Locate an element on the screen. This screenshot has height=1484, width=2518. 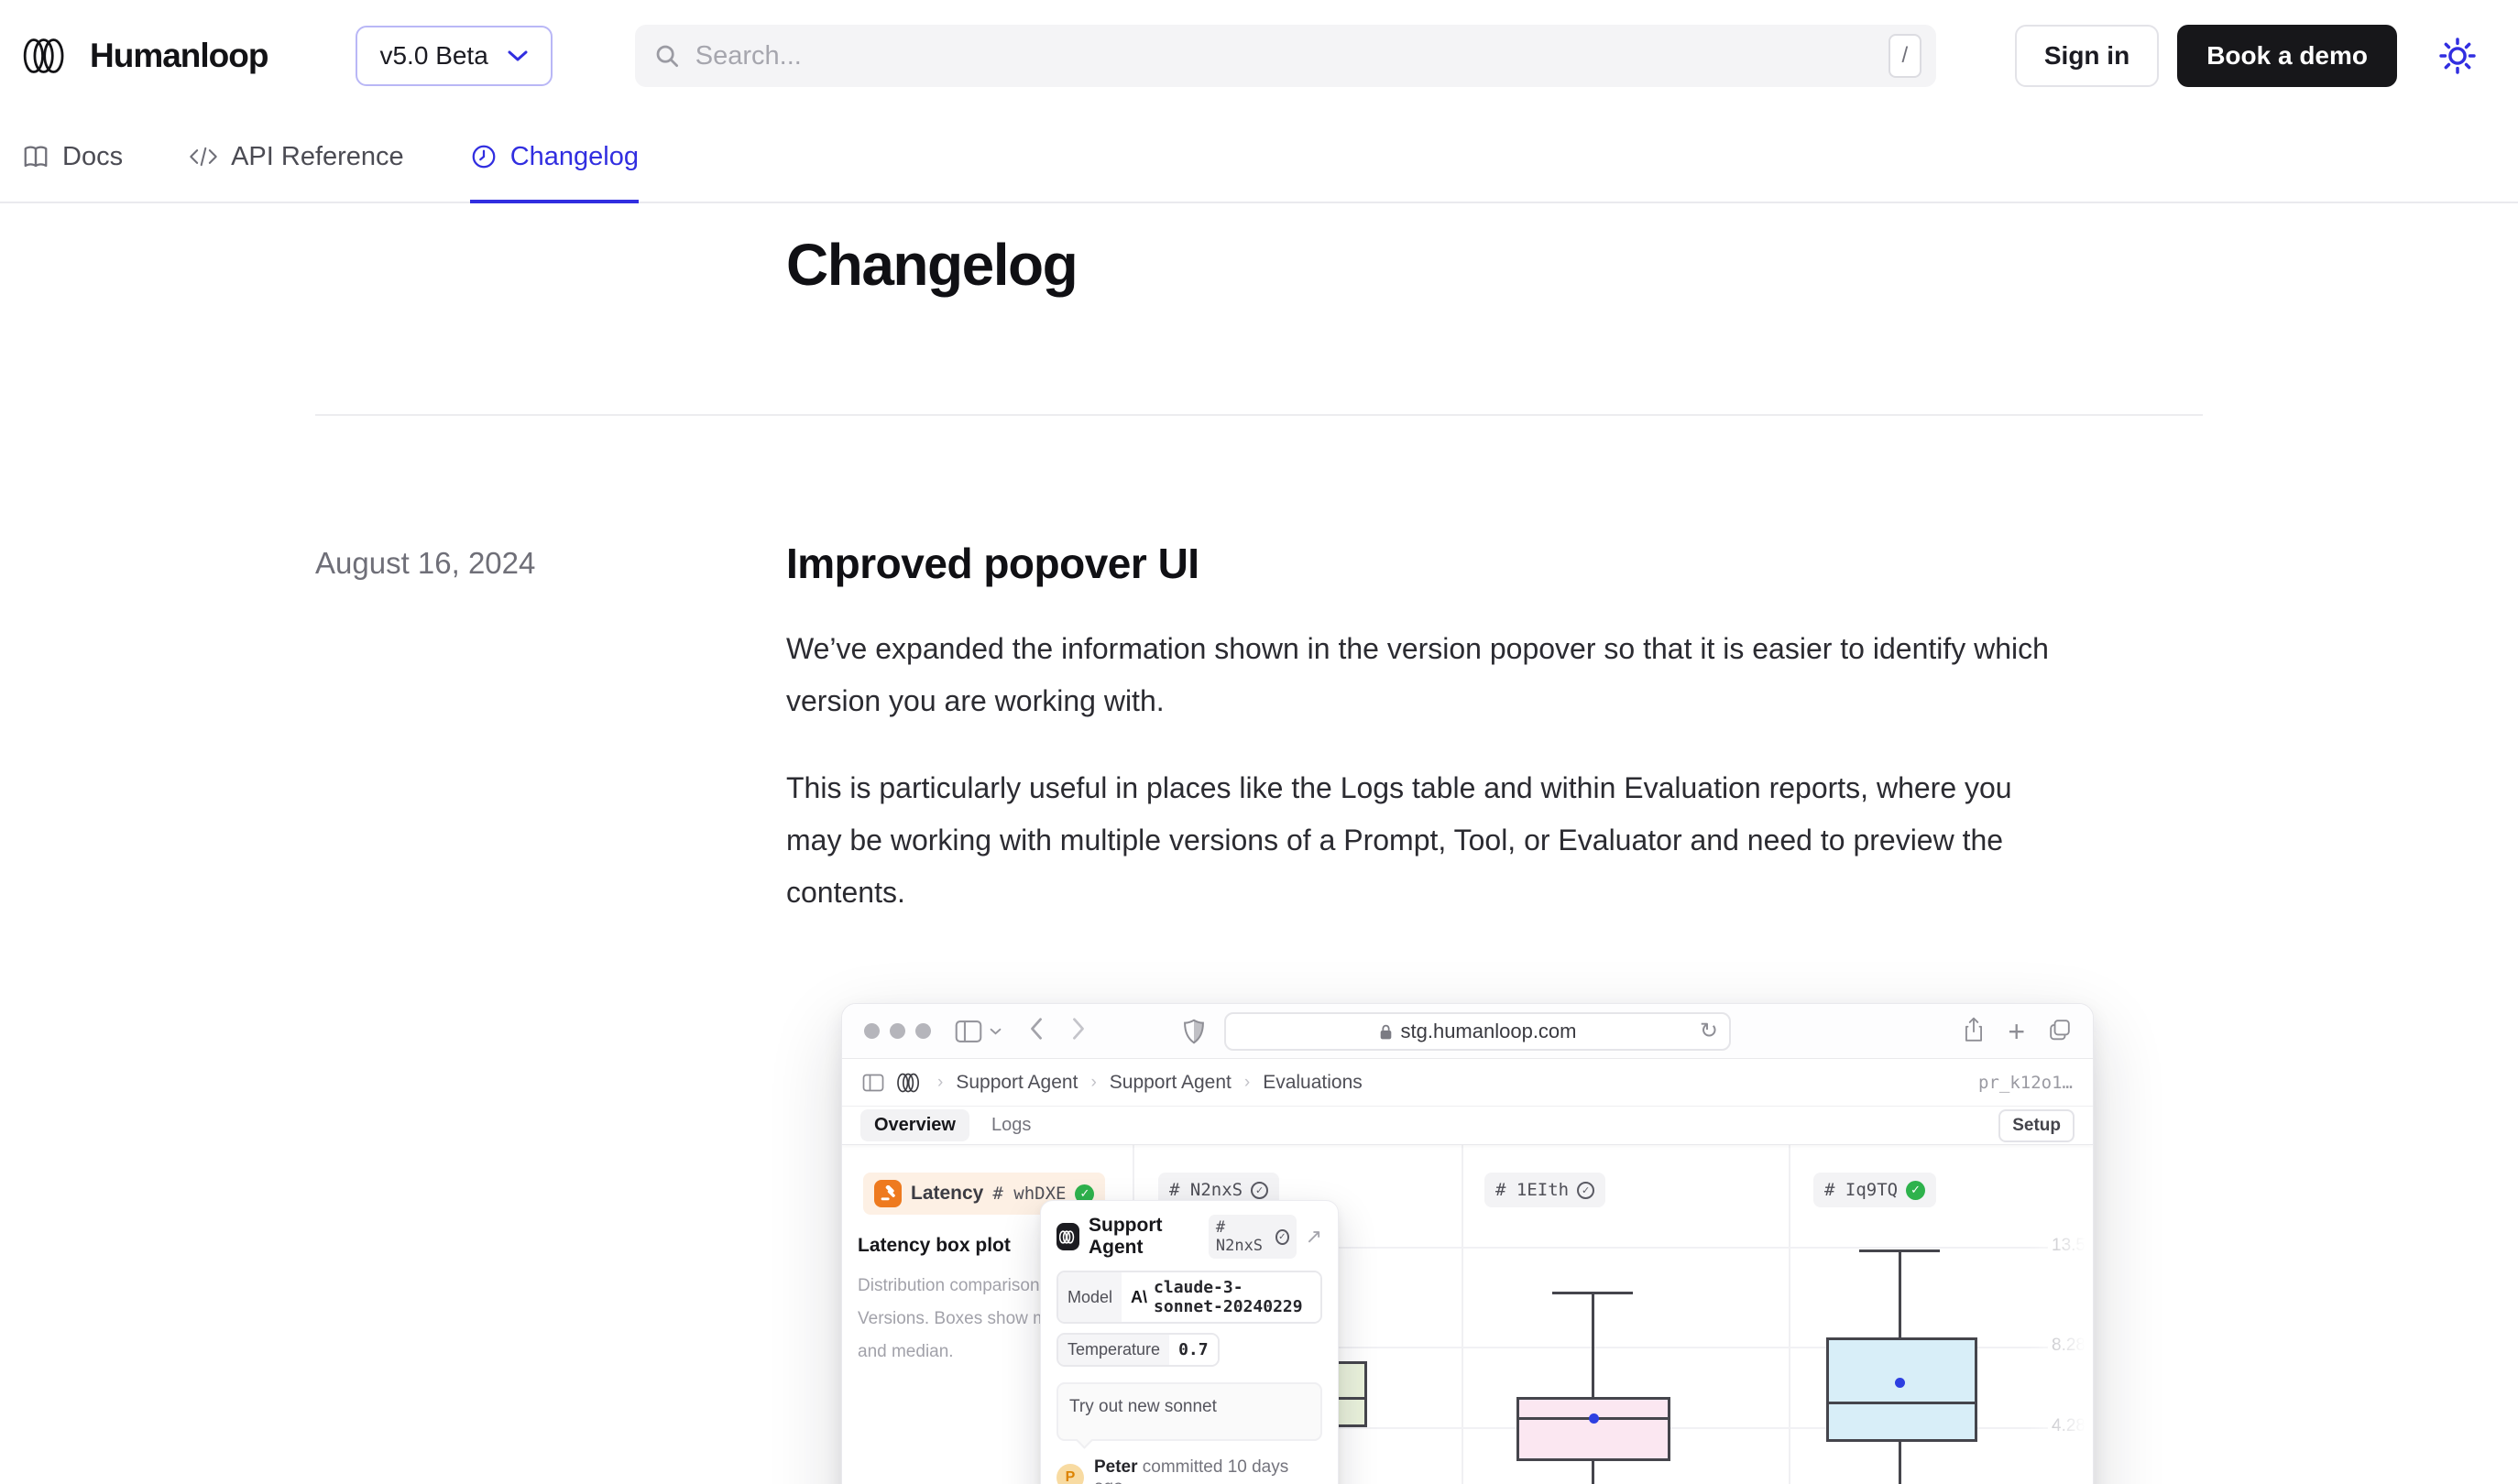
model-row: Model A\ claude-3-sonnet-20240229 is located at coordinates (1189, 1297).